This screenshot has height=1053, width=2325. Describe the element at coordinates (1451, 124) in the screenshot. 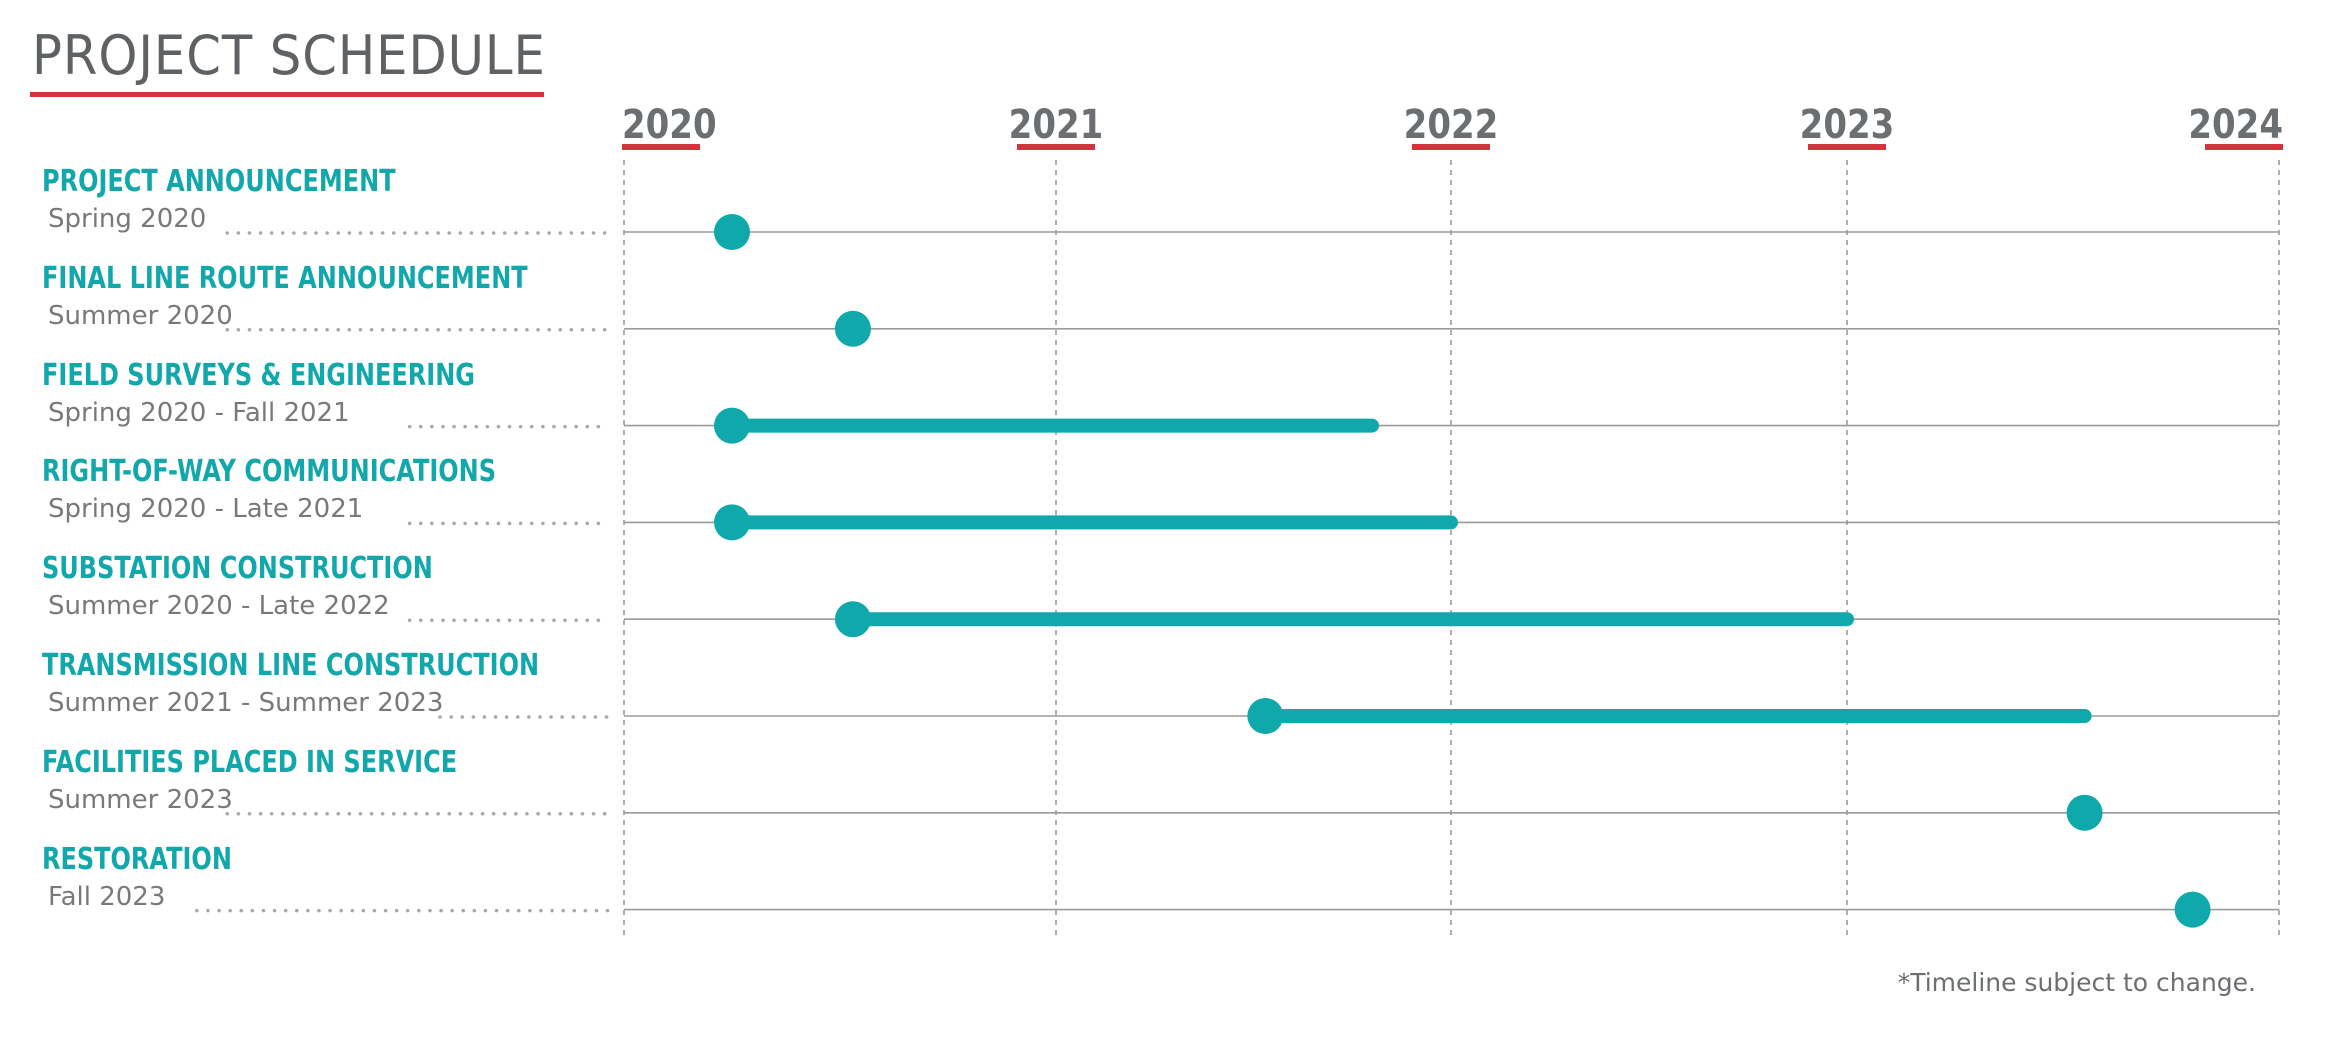

I see `year-tick-label: 2022` at that location.